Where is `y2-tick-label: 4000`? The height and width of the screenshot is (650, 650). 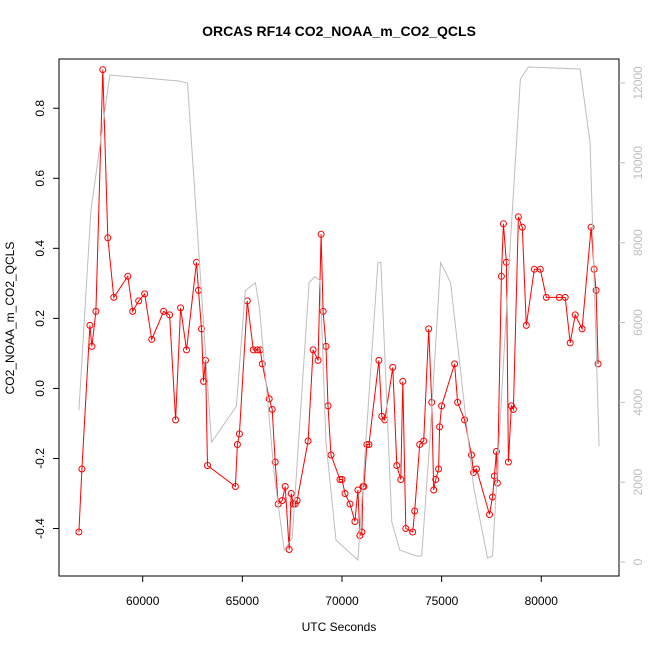 y2-tick-label: 4000 is located at coordinates (638, 402).